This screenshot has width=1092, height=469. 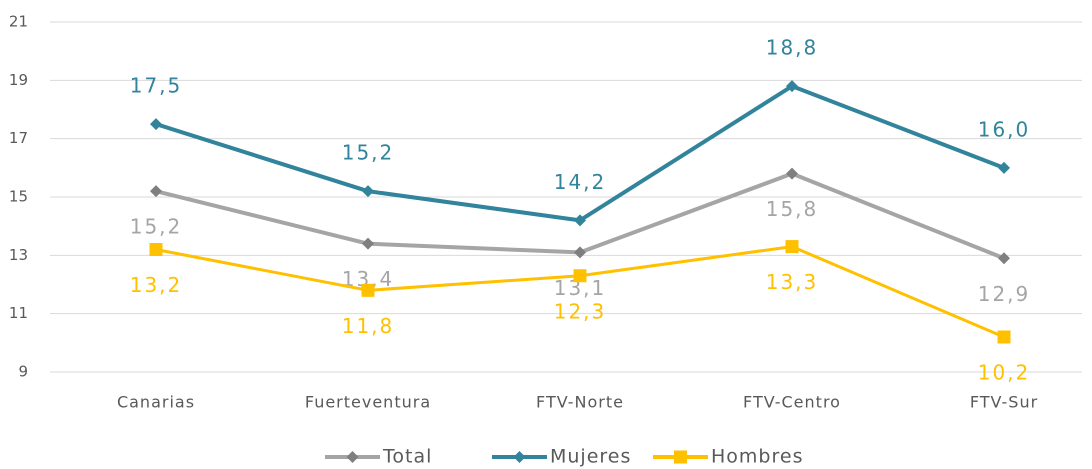 What do you see at coordinates (368, 326) in the screenshot?
I see `data-label: 11,8` at bounding box center [368, 326].